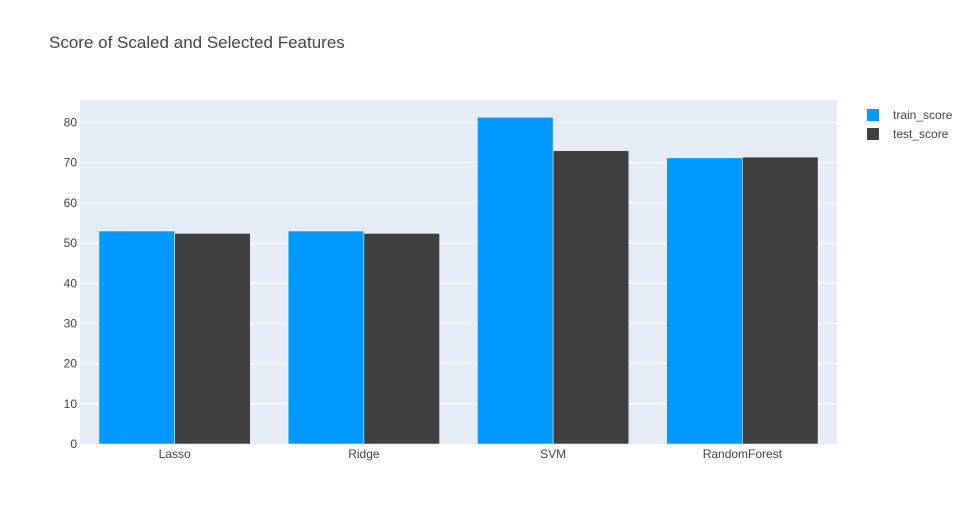  I want to click on legend-item-test_score: test_score, so click(908, 134).